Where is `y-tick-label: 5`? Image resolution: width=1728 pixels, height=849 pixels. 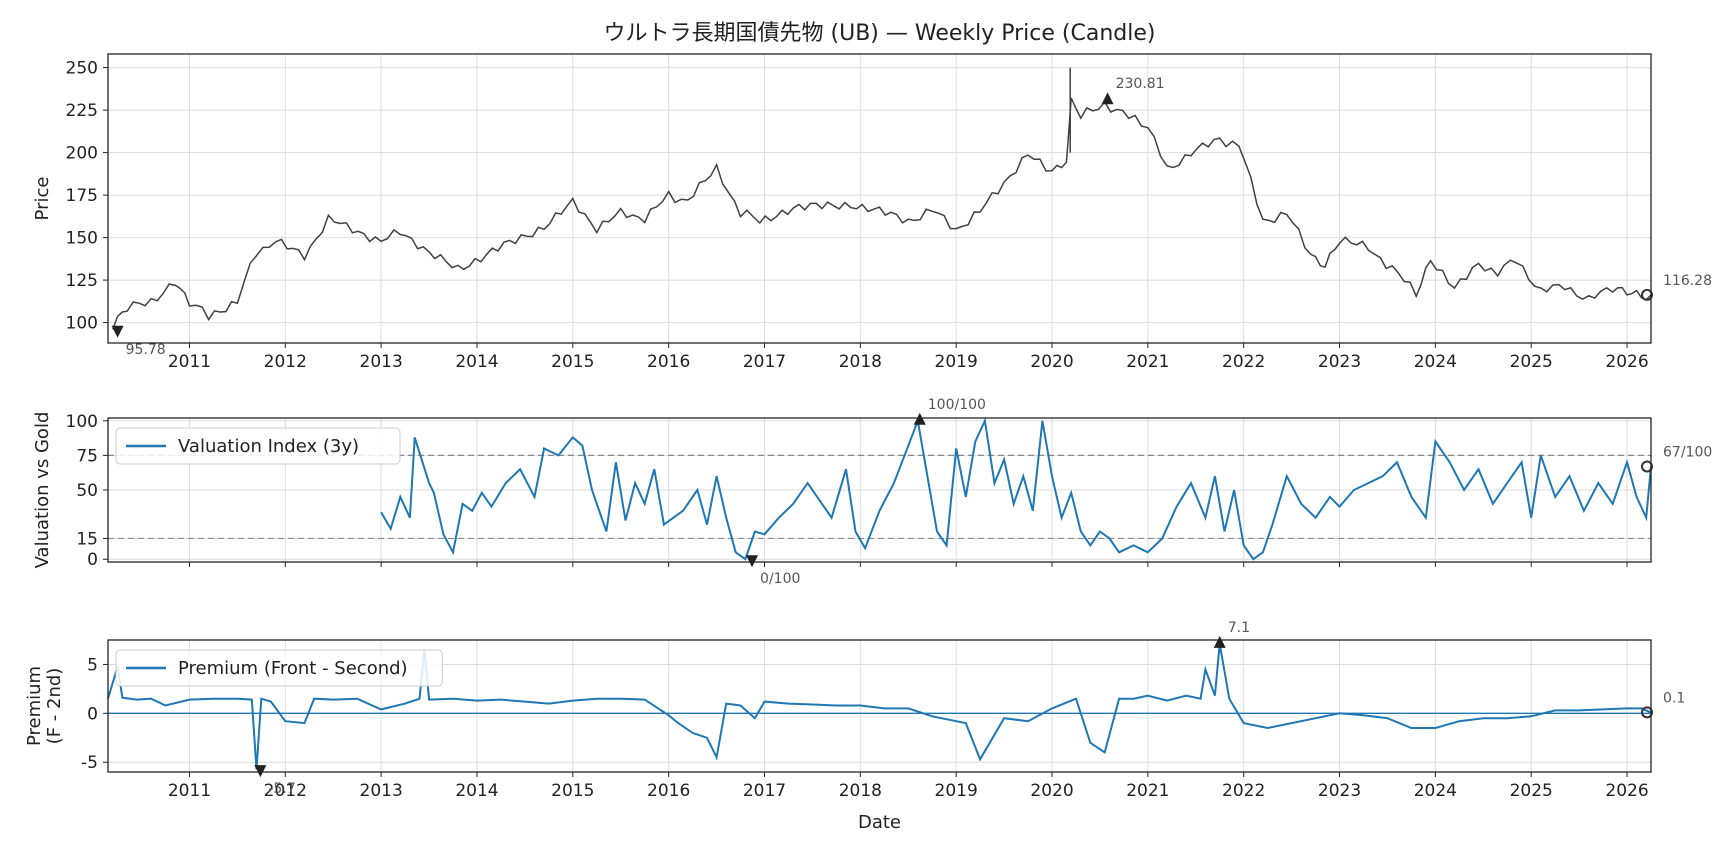 y-tick-label: 5 is located at coordinates (92, 665).